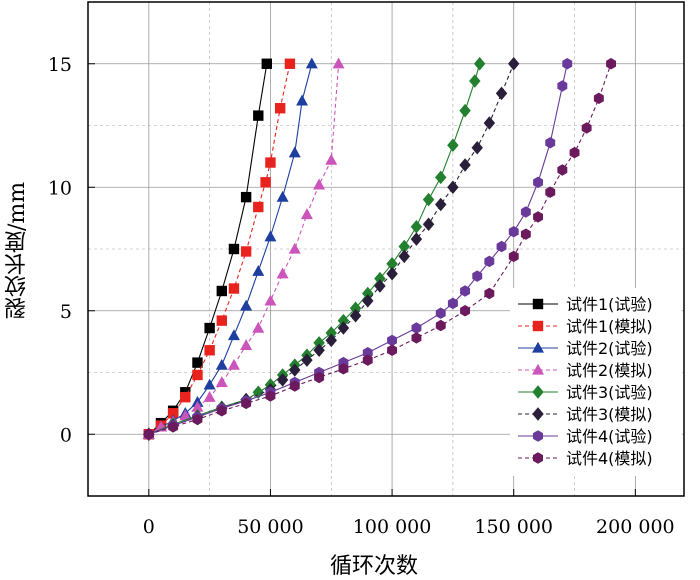 The width and height of the screenshot is (700, 580). Describe the element at coordinates (270, 527) in the screenshot. I see `x-tick-label: 50 000` at that location.